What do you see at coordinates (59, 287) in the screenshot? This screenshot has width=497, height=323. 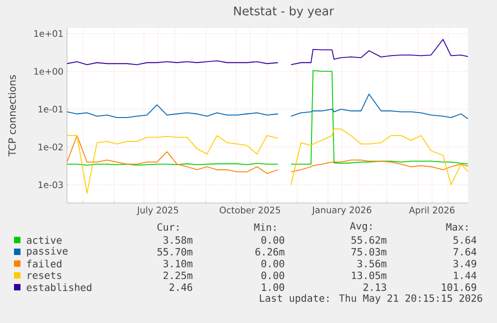 I see `legend-label: established` at bounding box center [59, 287].